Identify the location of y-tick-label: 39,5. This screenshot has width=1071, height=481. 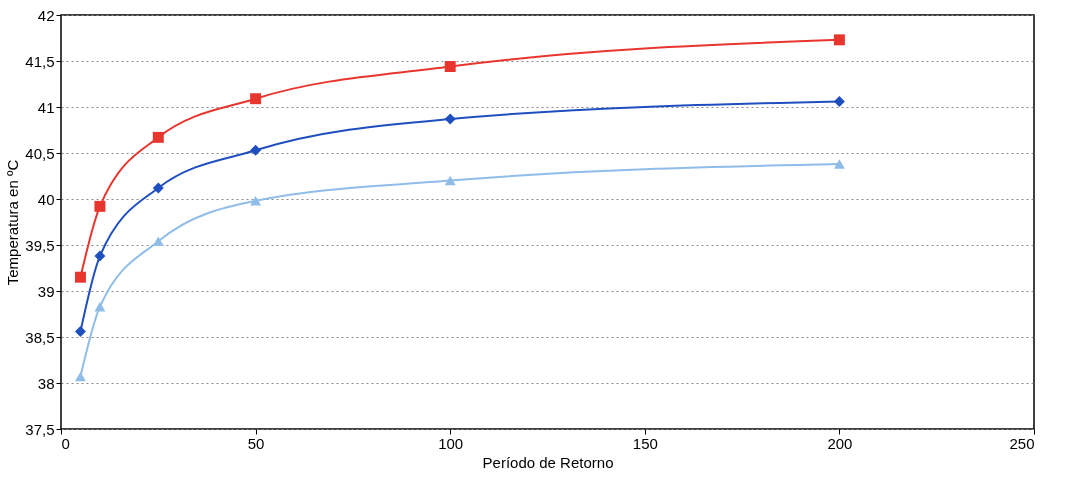
(40, 245).